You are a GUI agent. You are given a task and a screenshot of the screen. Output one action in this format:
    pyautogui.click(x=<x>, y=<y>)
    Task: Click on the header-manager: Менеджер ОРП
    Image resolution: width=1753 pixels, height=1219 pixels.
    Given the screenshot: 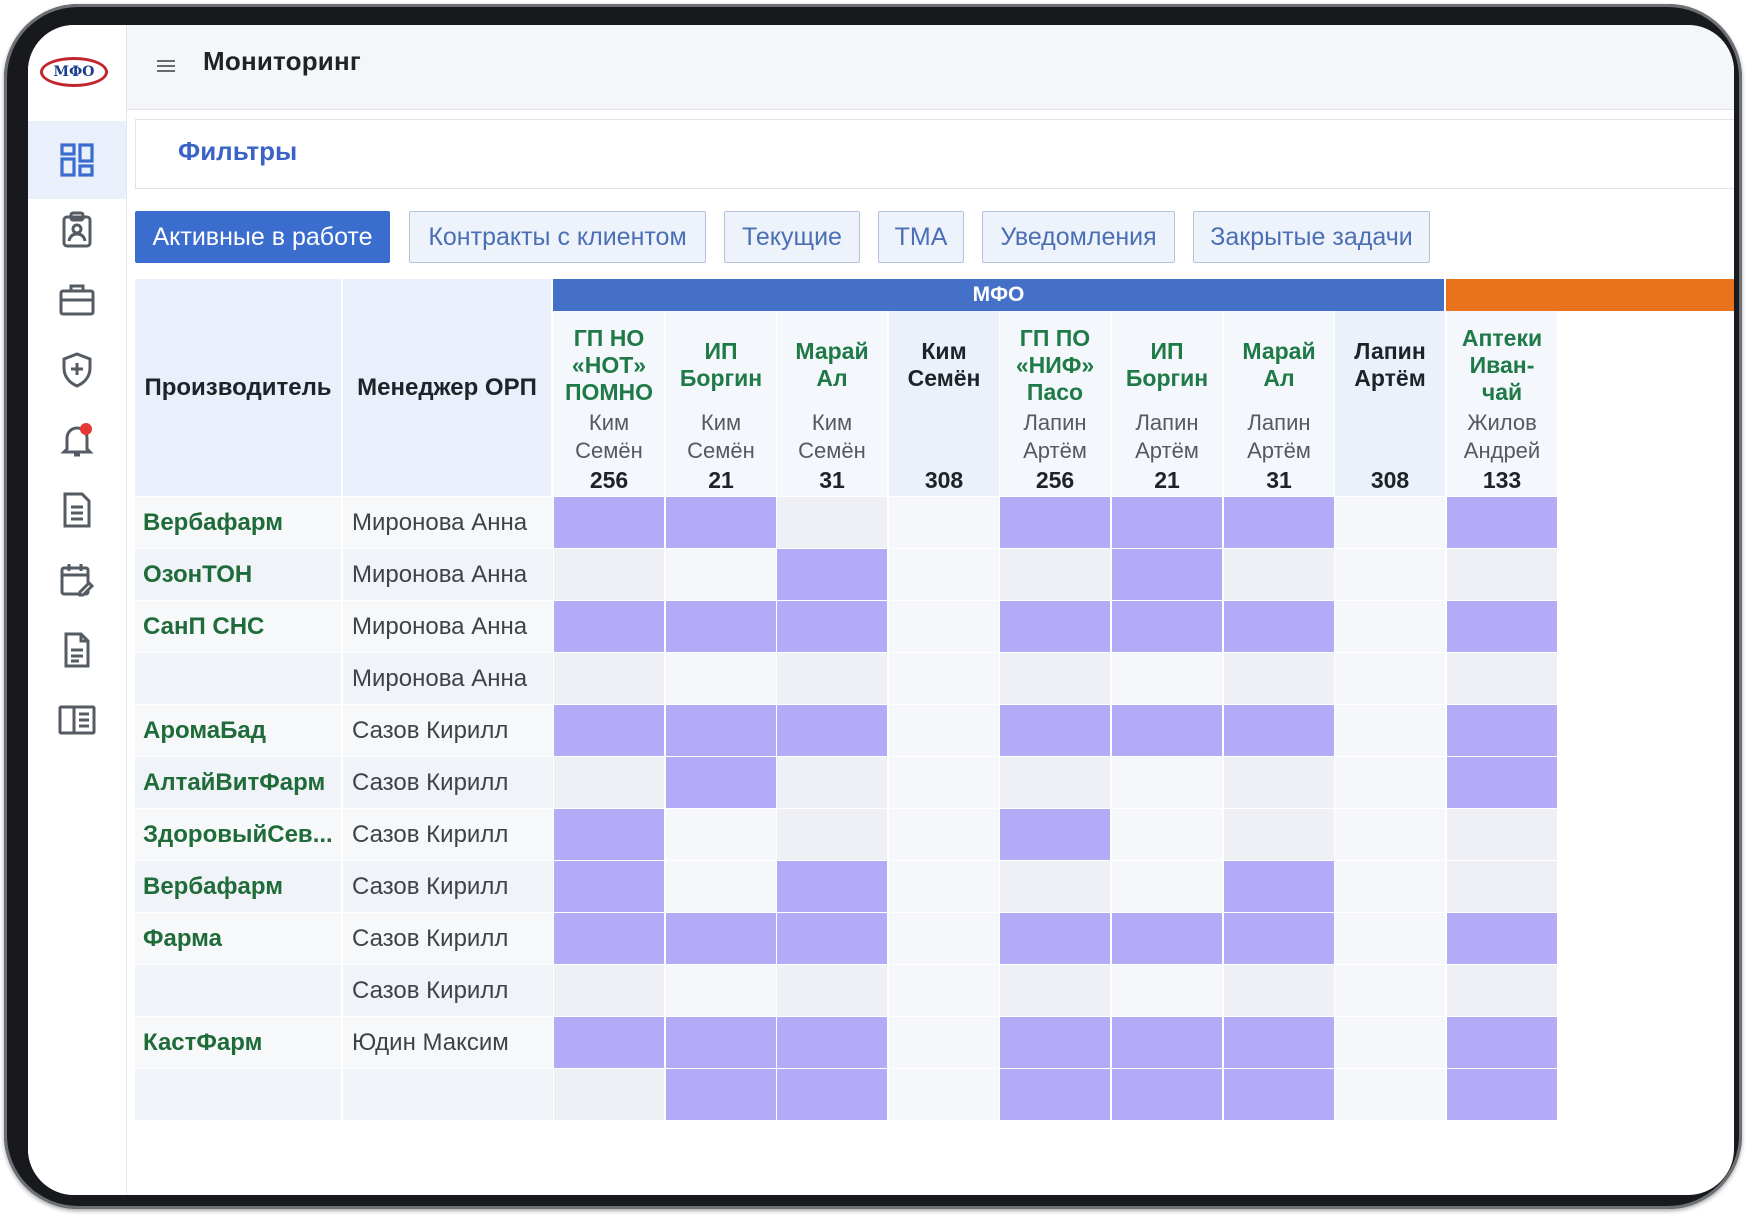 What is the action you would take?
    pyautogui.click(x=447, y=387)
    